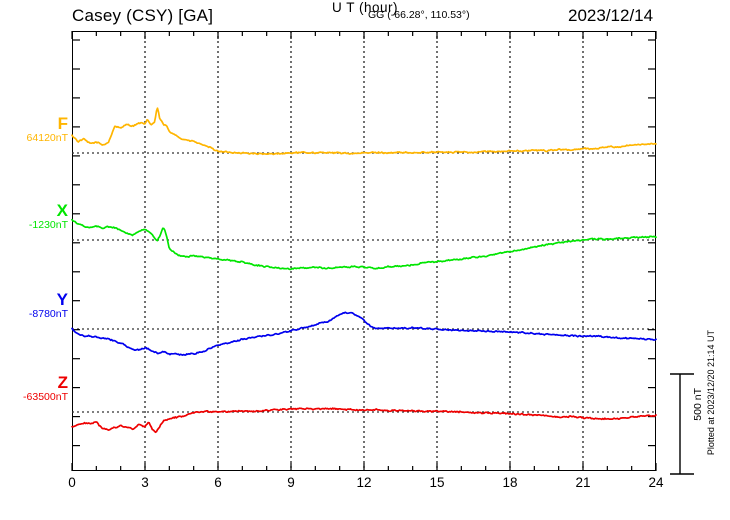 This screenshot has width=730, height=520. Describe the element at coordinates (62, 299) in the screenshot. I see `component-name-y: Y` at that location.